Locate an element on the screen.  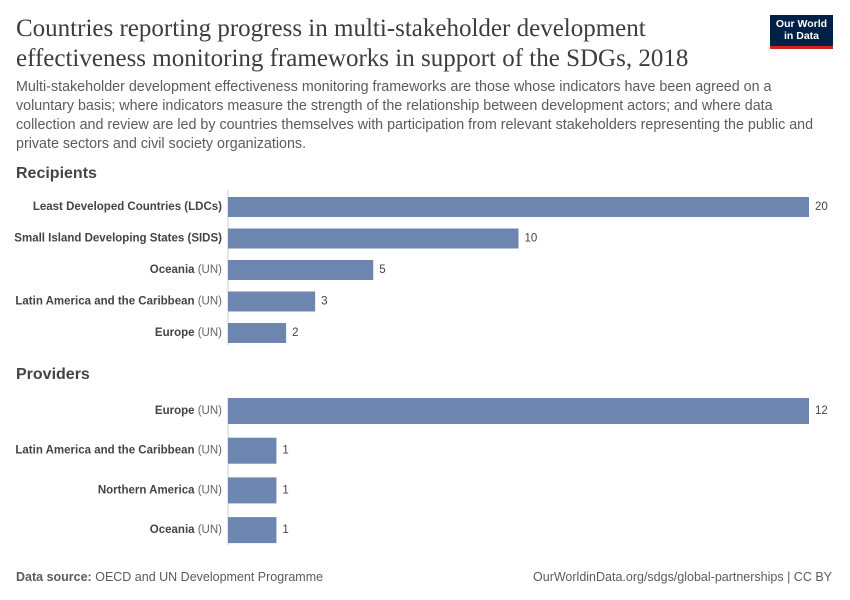
value-label: 5 is located at coordinates (382, 270).